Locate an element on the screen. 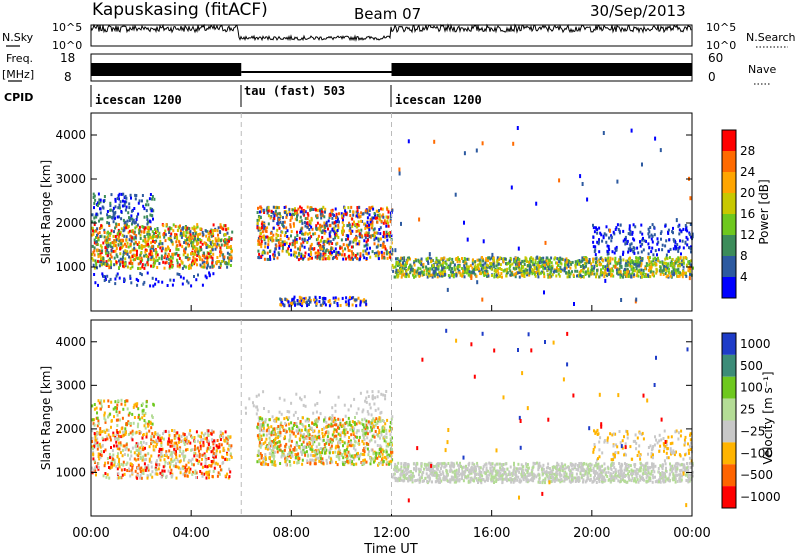 This screenshot has width=800, height=554. cpid-segment-1: icescan 1200 is located at coordinates (138, 100).